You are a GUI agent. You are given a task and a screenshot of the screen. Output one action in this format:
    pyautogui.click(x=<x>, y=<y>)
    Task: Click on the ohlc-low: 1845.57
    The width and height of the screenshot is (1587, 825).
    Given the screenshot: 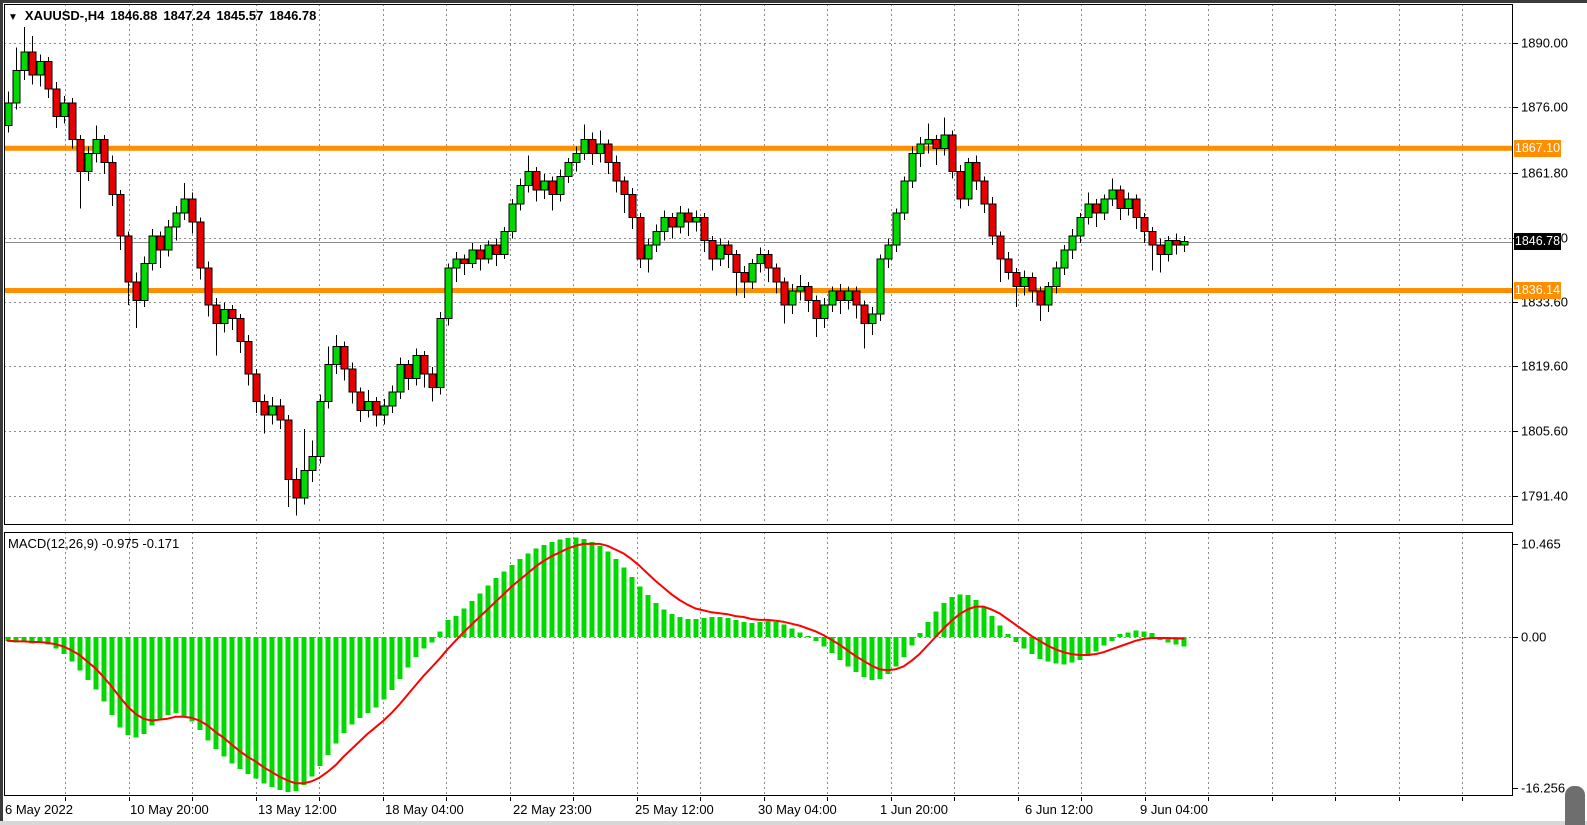 What is the action you would take?
    pyautogui.click(x=240, y=15)
    